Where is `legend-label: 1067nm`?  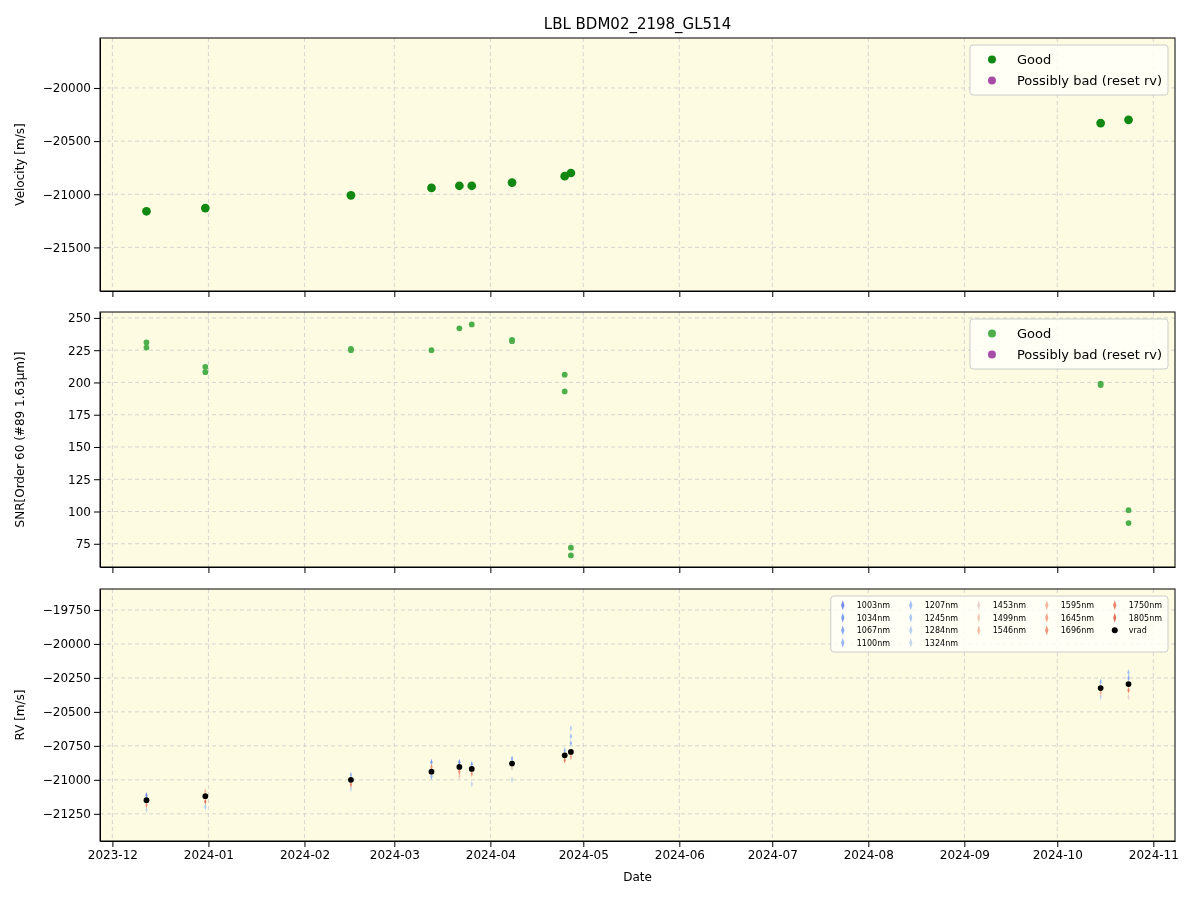 legend-label: 1067nm is located at coordinates (873, 631).